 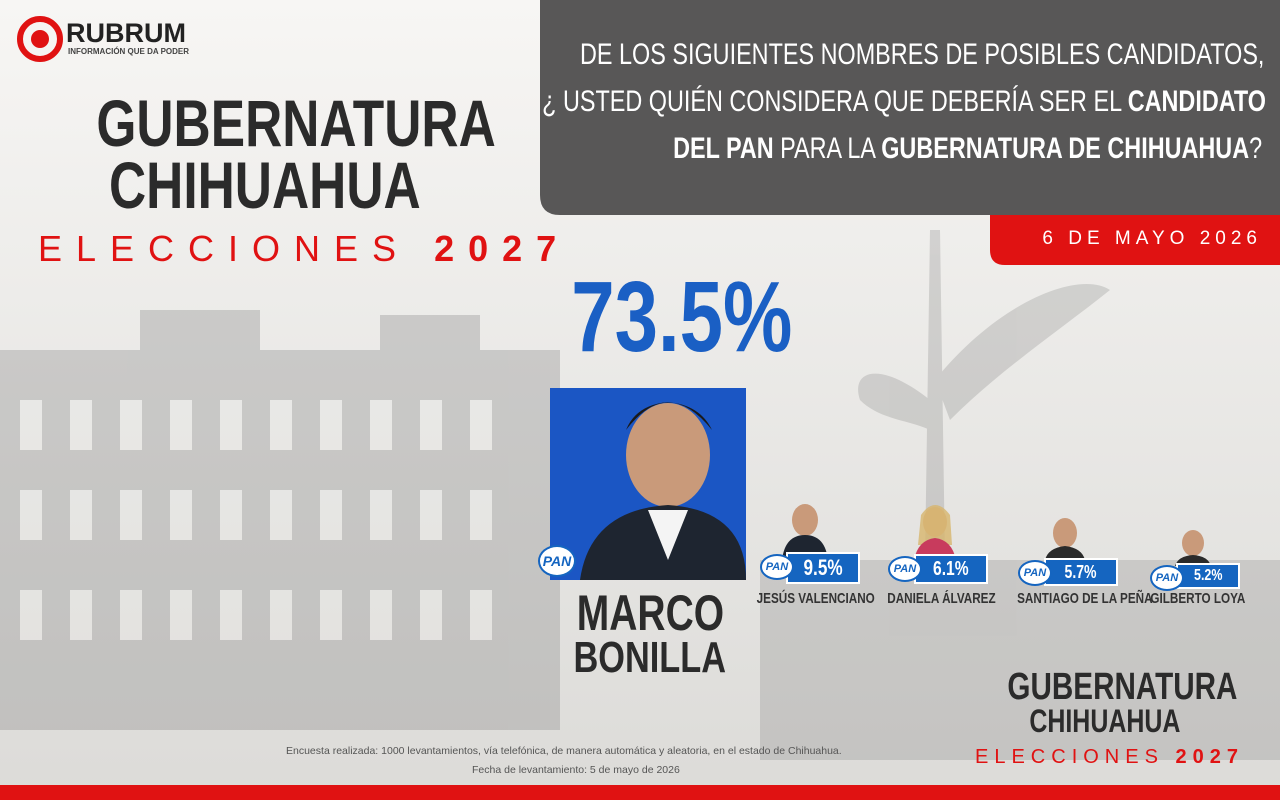 I want to click on candidate-name: SANTIAGO DE LA PEÑA, so click(x=1075, y=598).